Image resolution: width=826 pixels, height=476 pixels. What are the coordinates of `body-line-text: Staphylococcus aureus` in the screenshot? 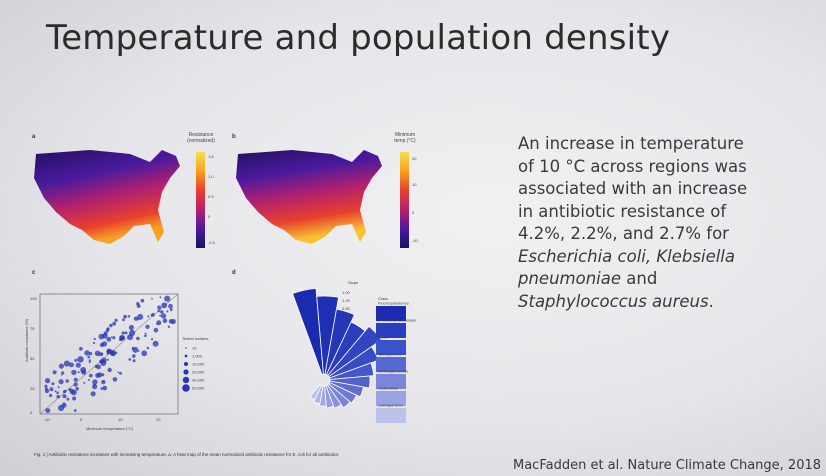 It's located at (613, 301).